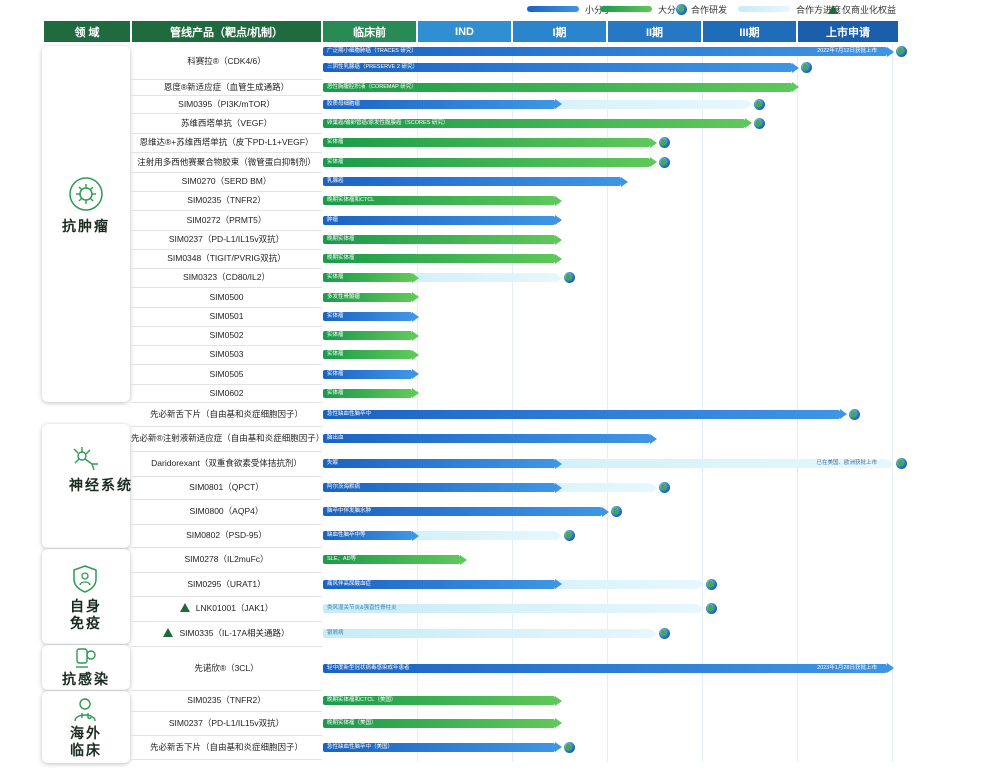 The image size is (1000, 777). Describe the element at coordinates (86, 741) in the screenshot. I see `domain-label-overseas-text: 海外临床` at that location.